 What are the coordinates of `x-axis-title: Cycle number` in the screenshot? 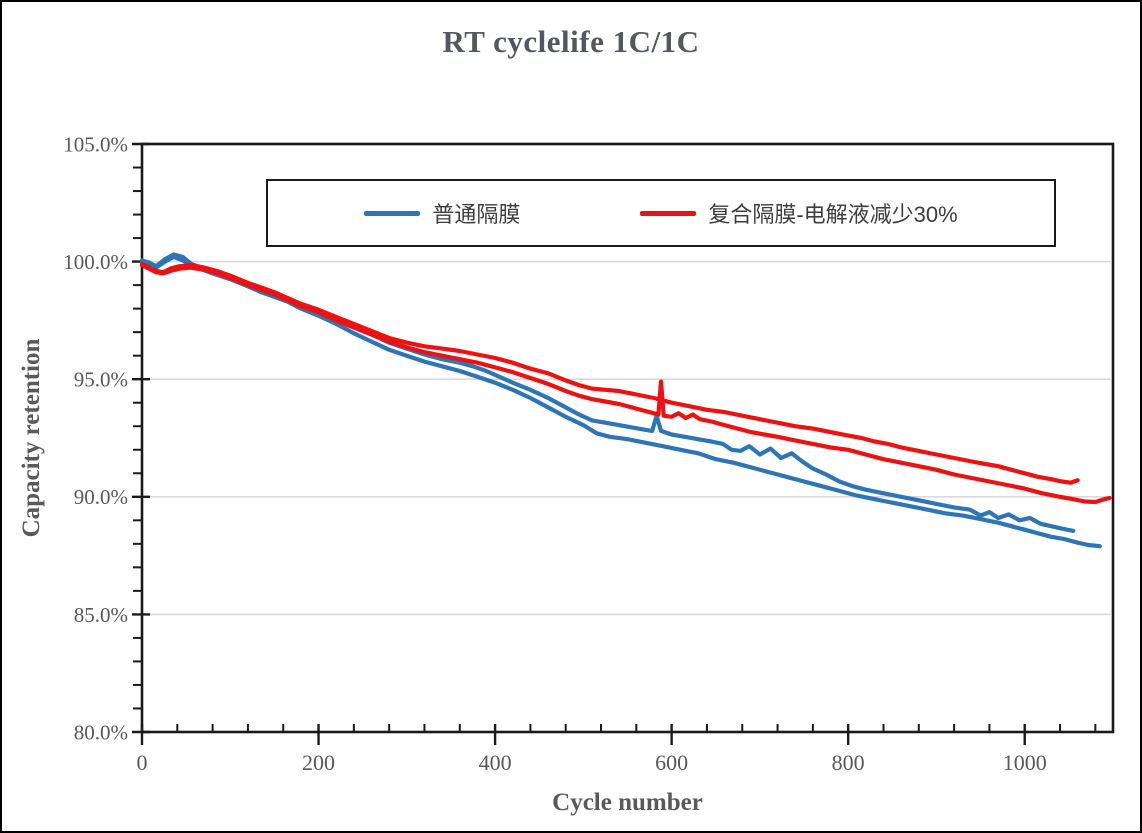 It's located at (627, 802).